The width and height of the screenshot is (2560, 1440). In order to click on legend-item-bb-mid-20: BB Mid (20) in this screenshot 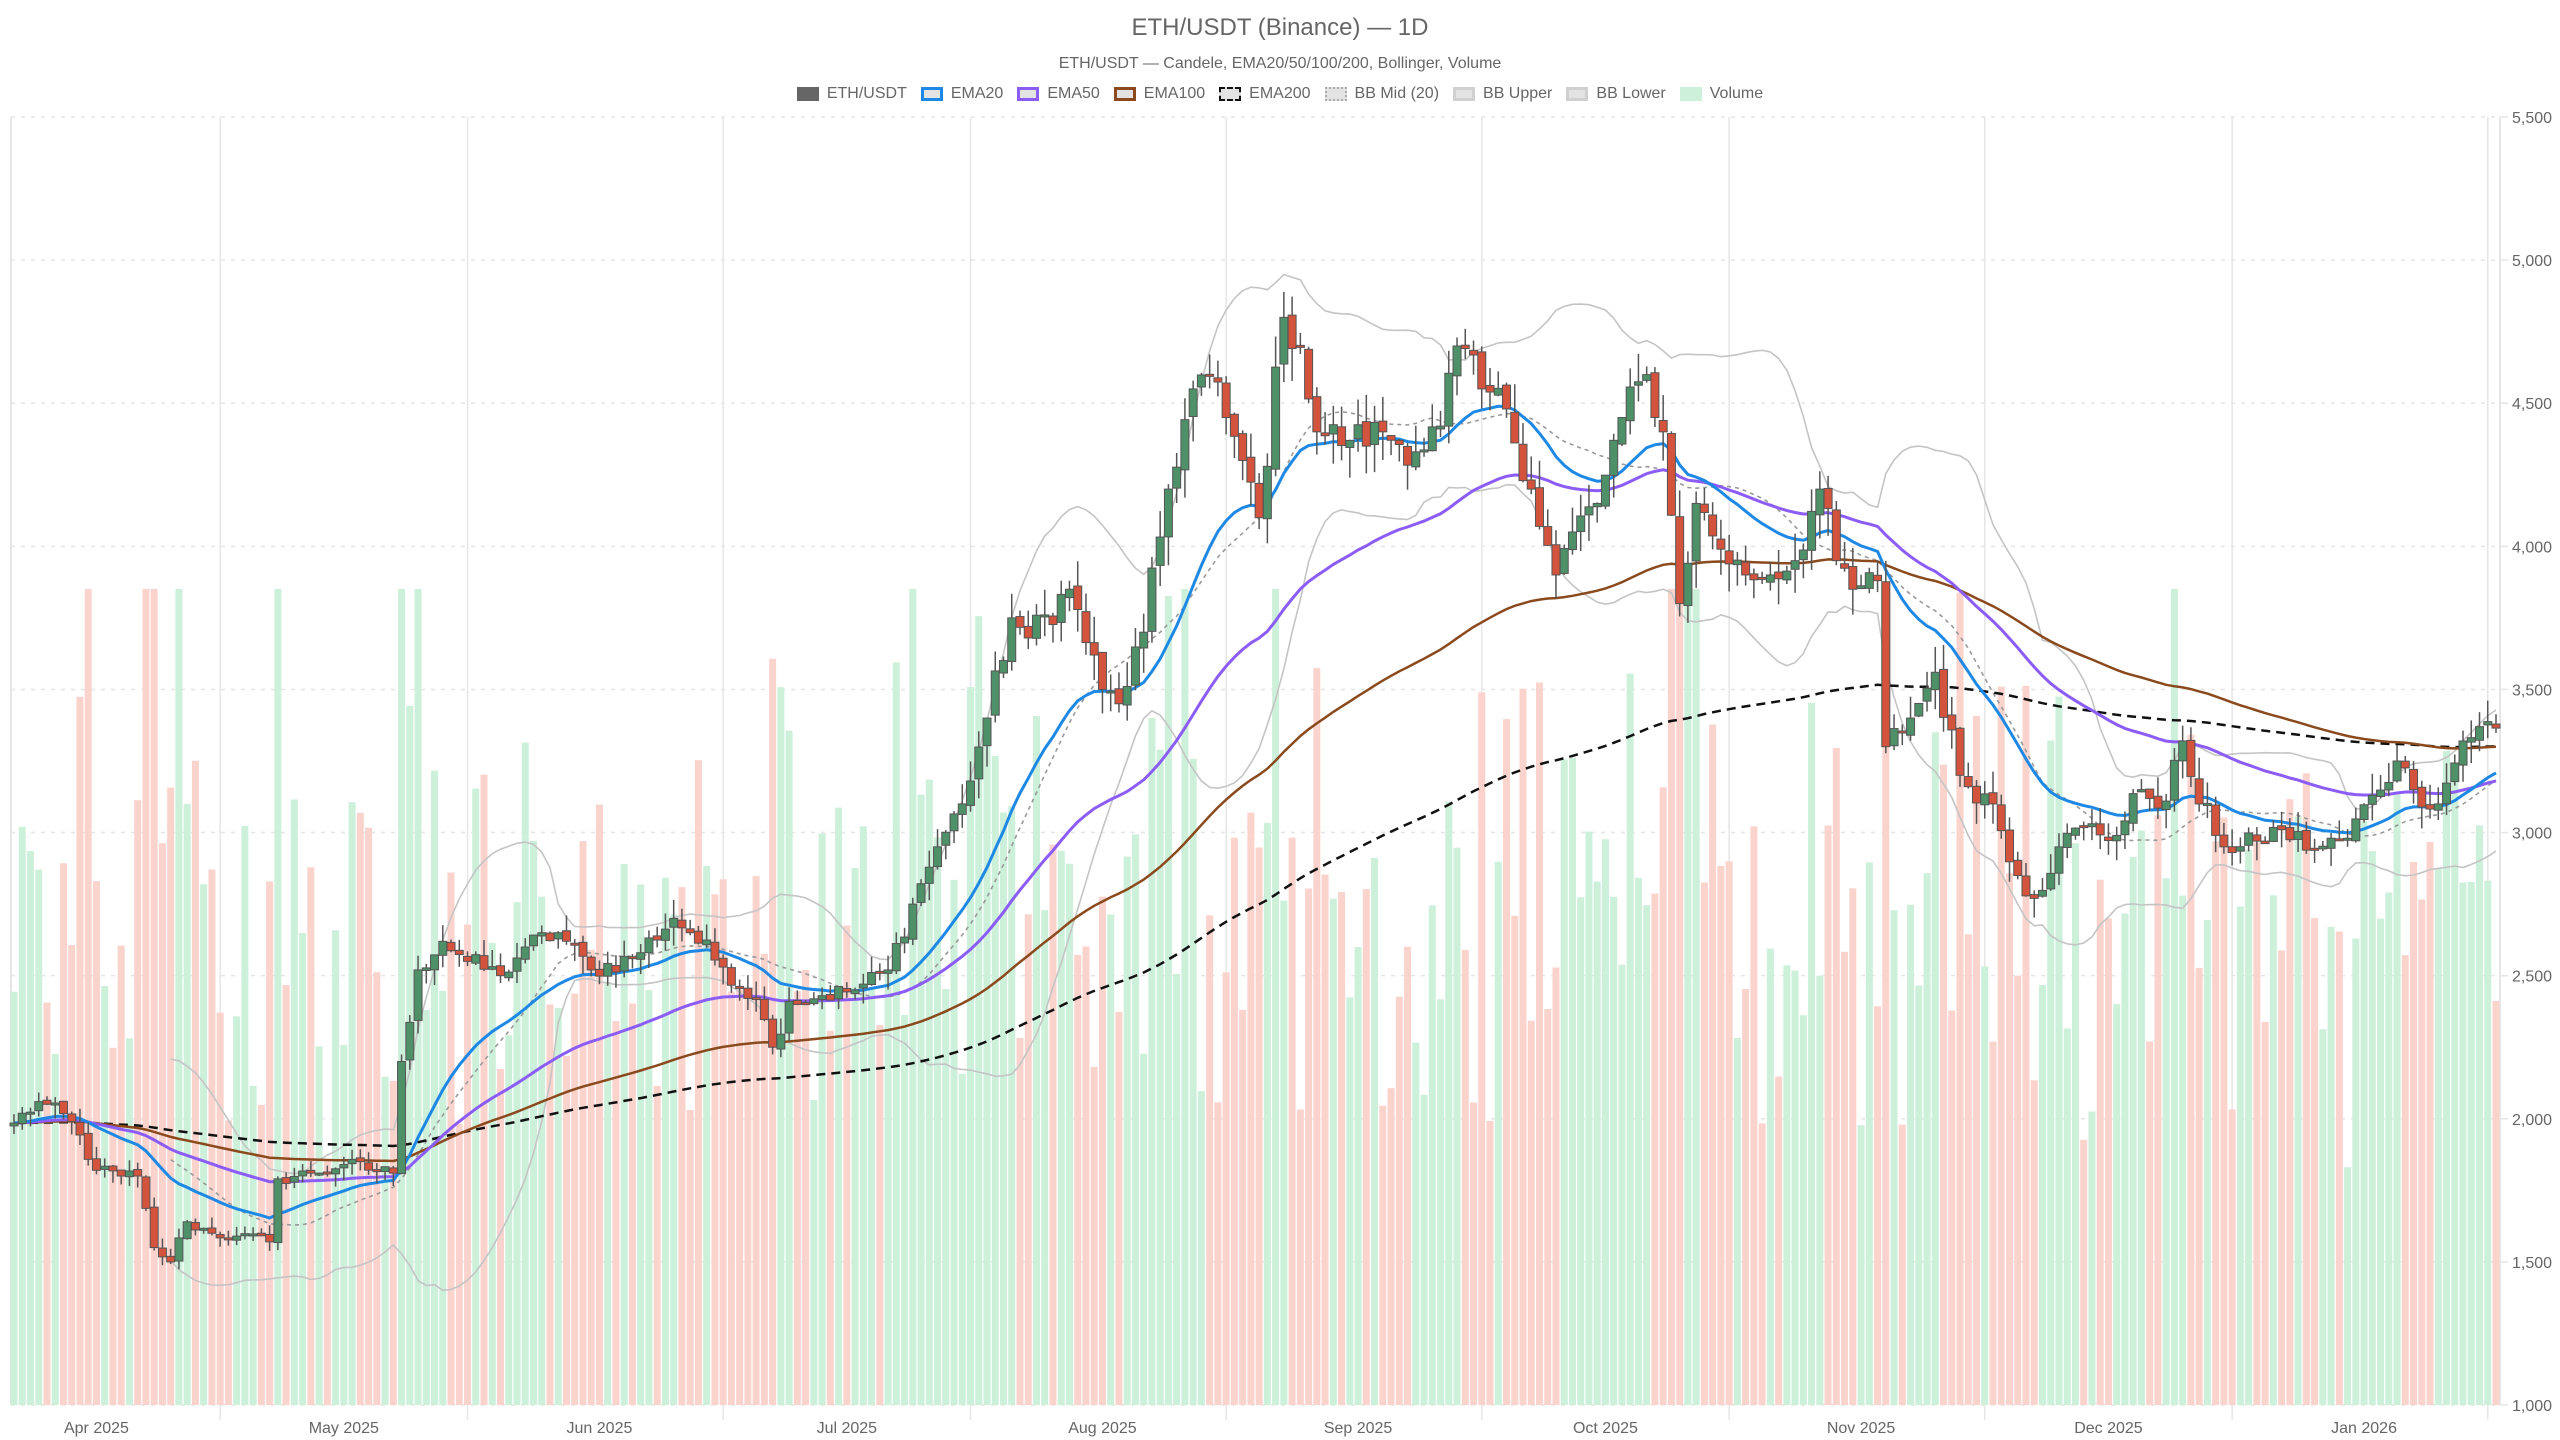, I will do `click(1381, 94)`.